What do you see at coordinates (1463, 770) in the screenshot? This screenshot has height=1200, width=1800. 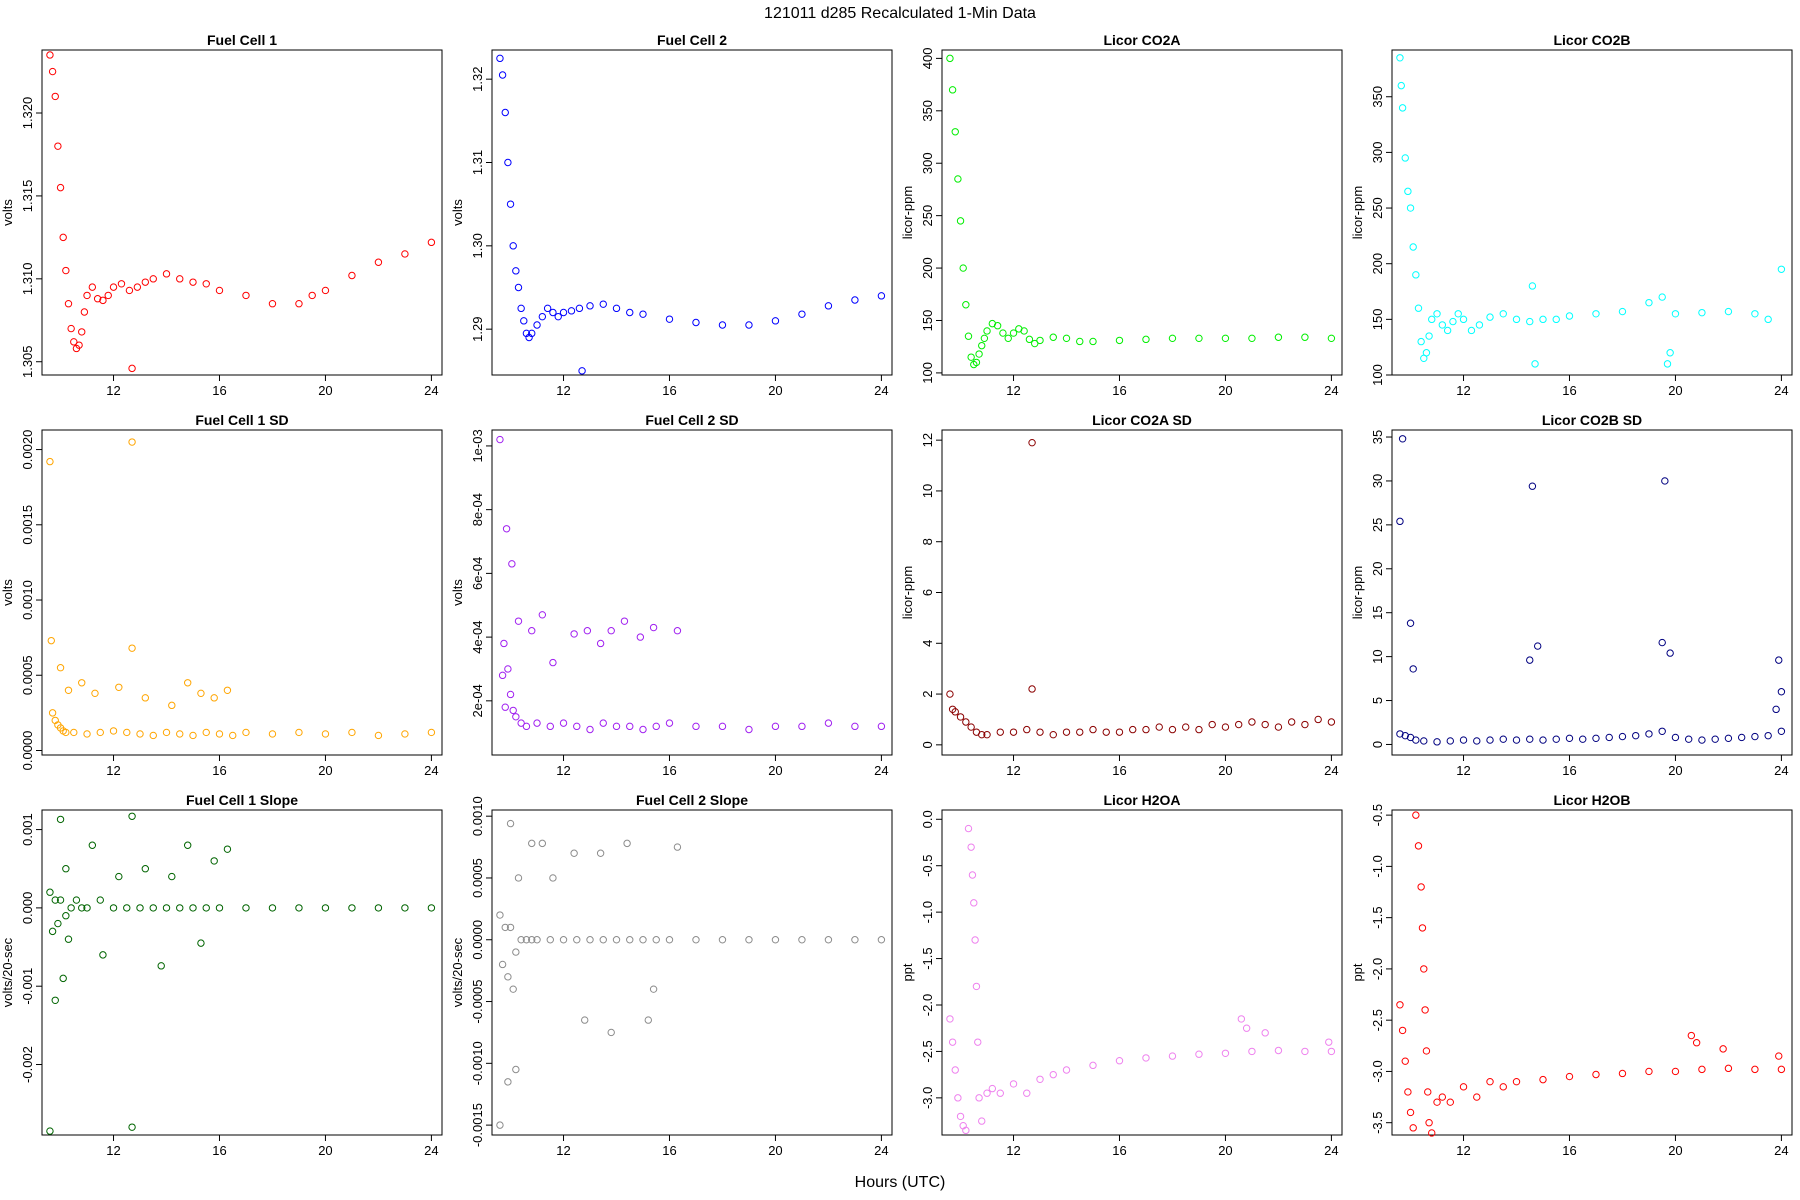 I see `x-tick-label: 12` at bounding box center [1463, 770].